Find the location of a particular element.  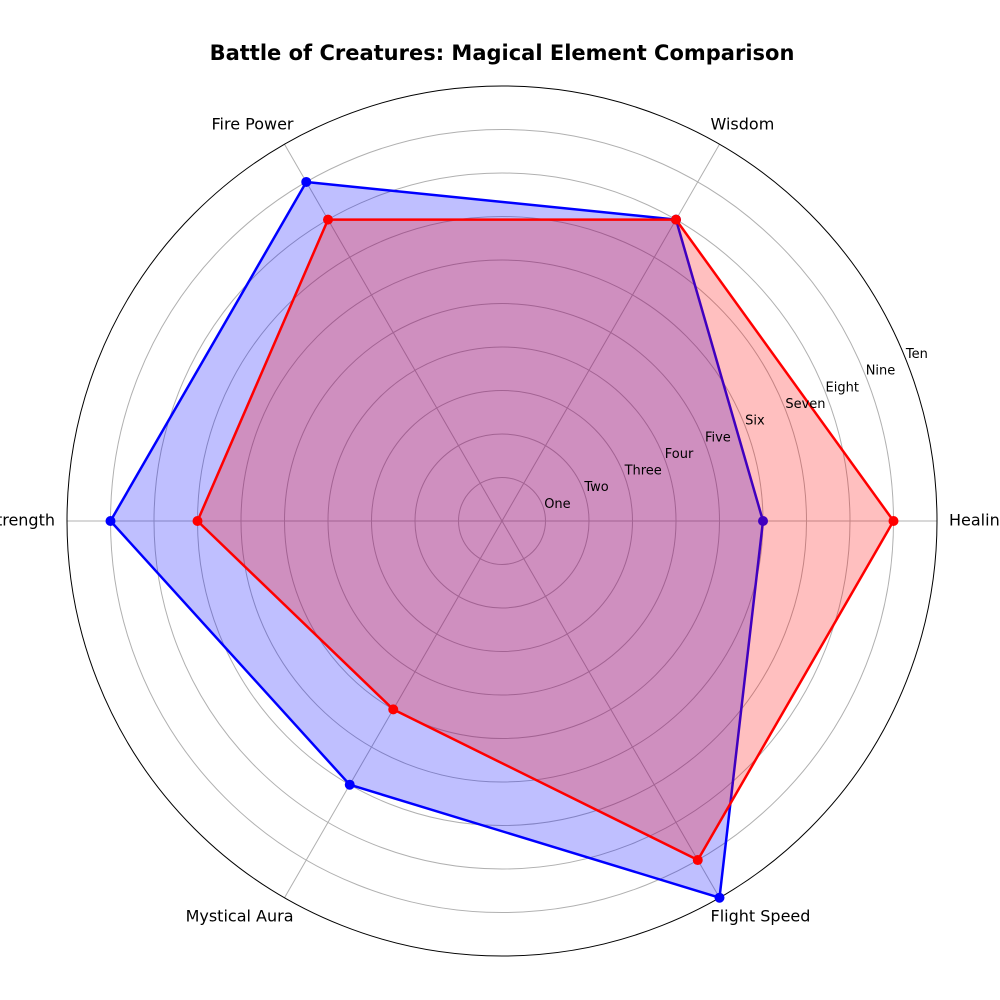

tick-label-nine: Nine is located at coordinates (881, 371).